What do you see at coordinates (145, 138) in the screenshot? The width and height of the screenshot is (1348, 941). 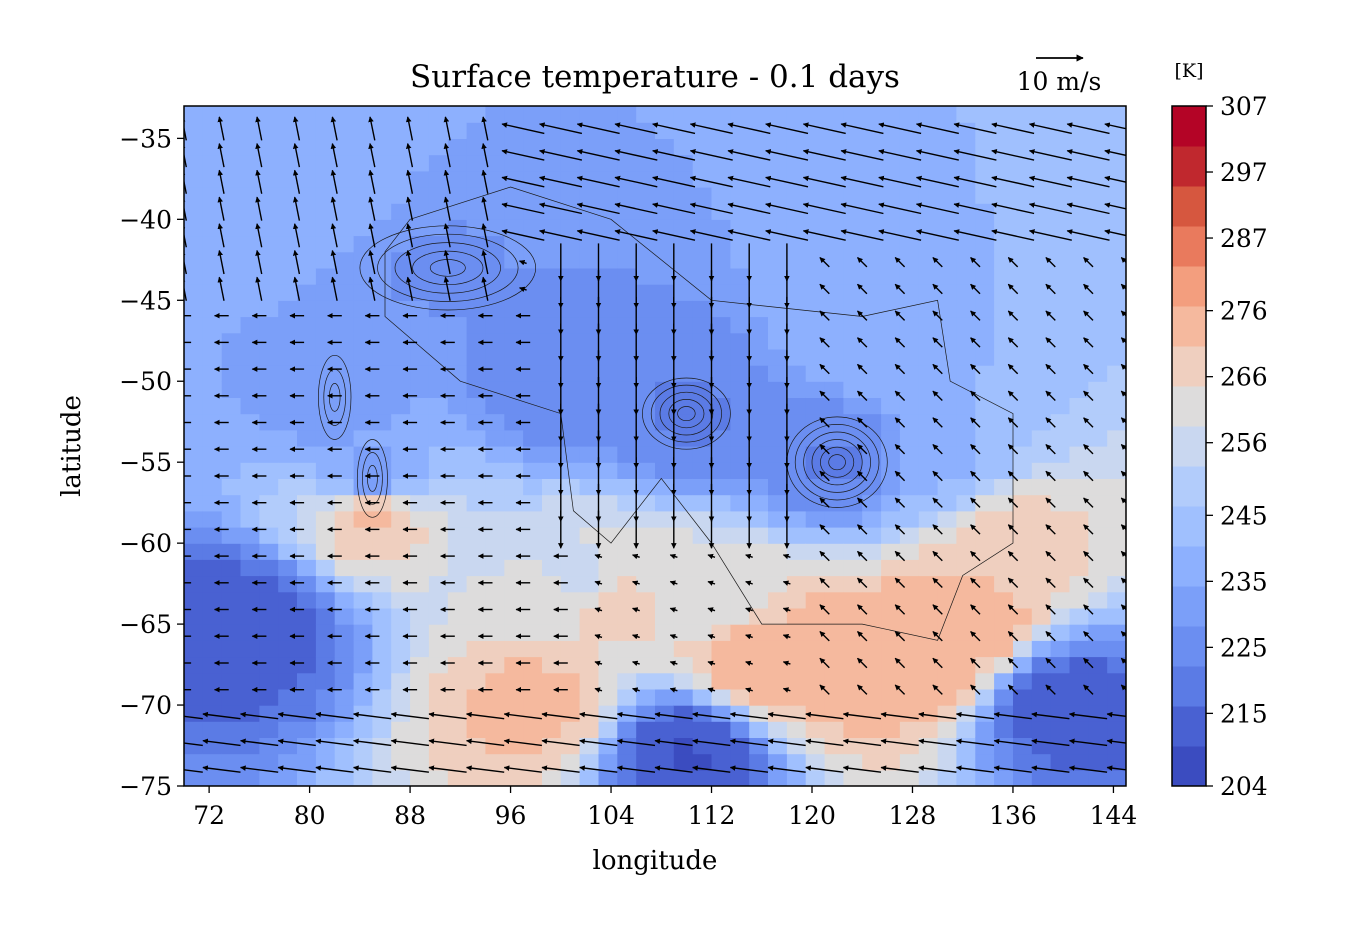 I see `y-tick-label: −35` at bounding box center [145, 138].